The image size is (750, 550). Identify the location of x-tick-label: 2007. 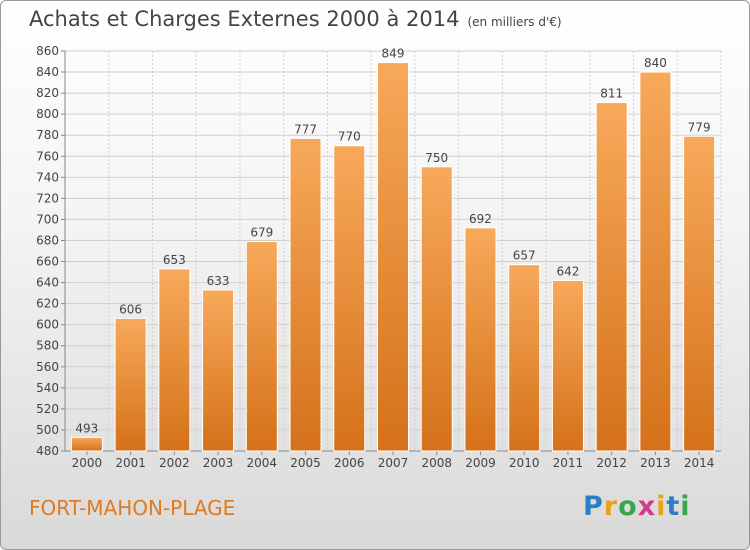
(393, 463).